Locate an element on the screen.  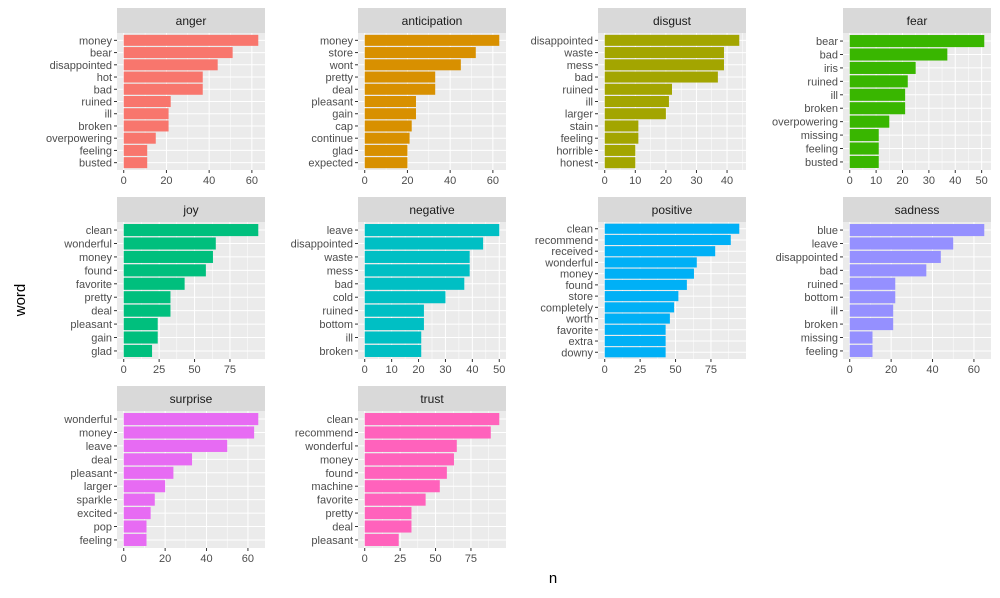
bar-disappointed is located at coordinates (170, 65).